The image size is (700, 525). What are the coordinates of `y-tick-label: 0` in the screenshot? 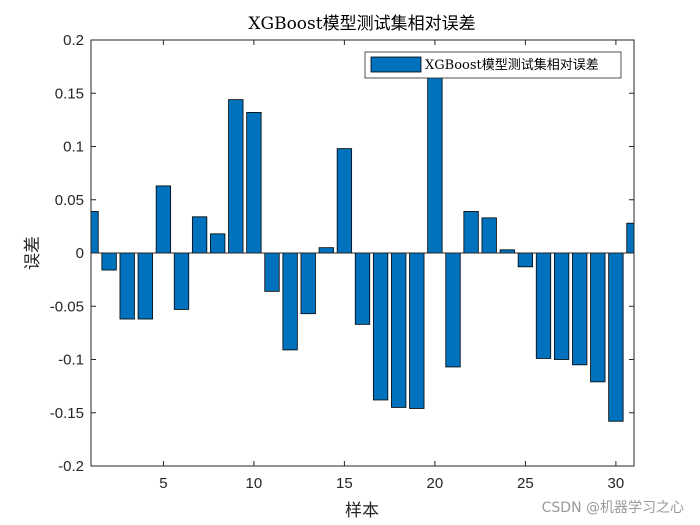 It's located at (80, 253).